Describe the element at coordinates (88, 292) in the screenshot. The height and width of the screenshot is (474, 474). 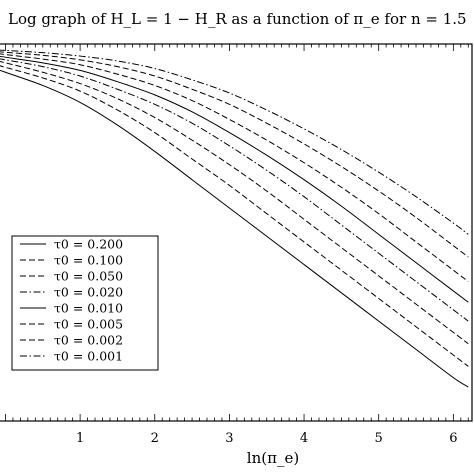
I see `legend-label: τ0 = 0.020` at that location.